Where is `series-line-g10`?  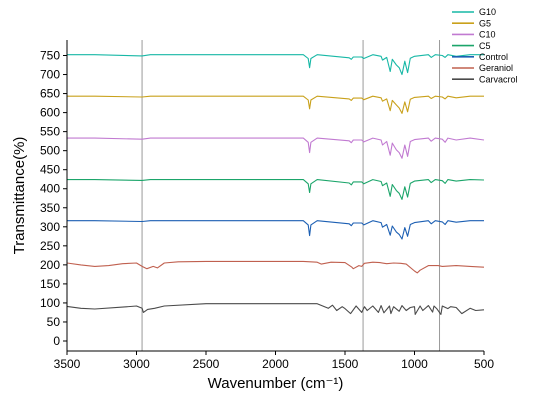
series-line-g10 is located at coordinates (275, 65).